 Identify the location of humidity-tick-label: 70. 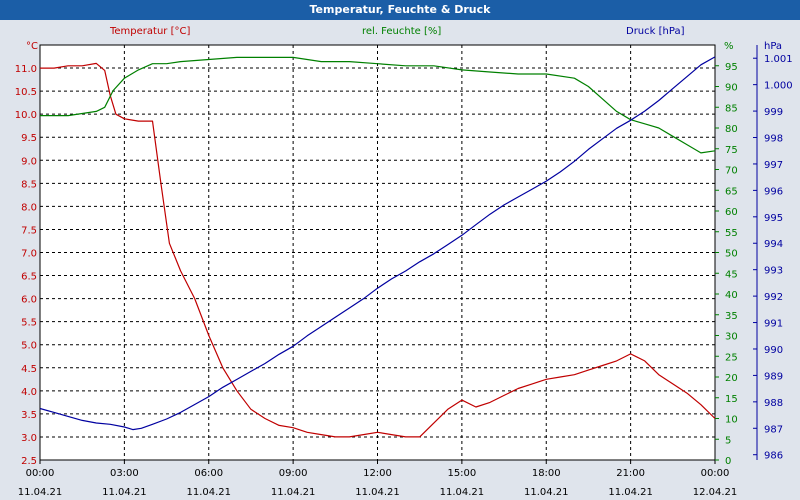
(731, 171).